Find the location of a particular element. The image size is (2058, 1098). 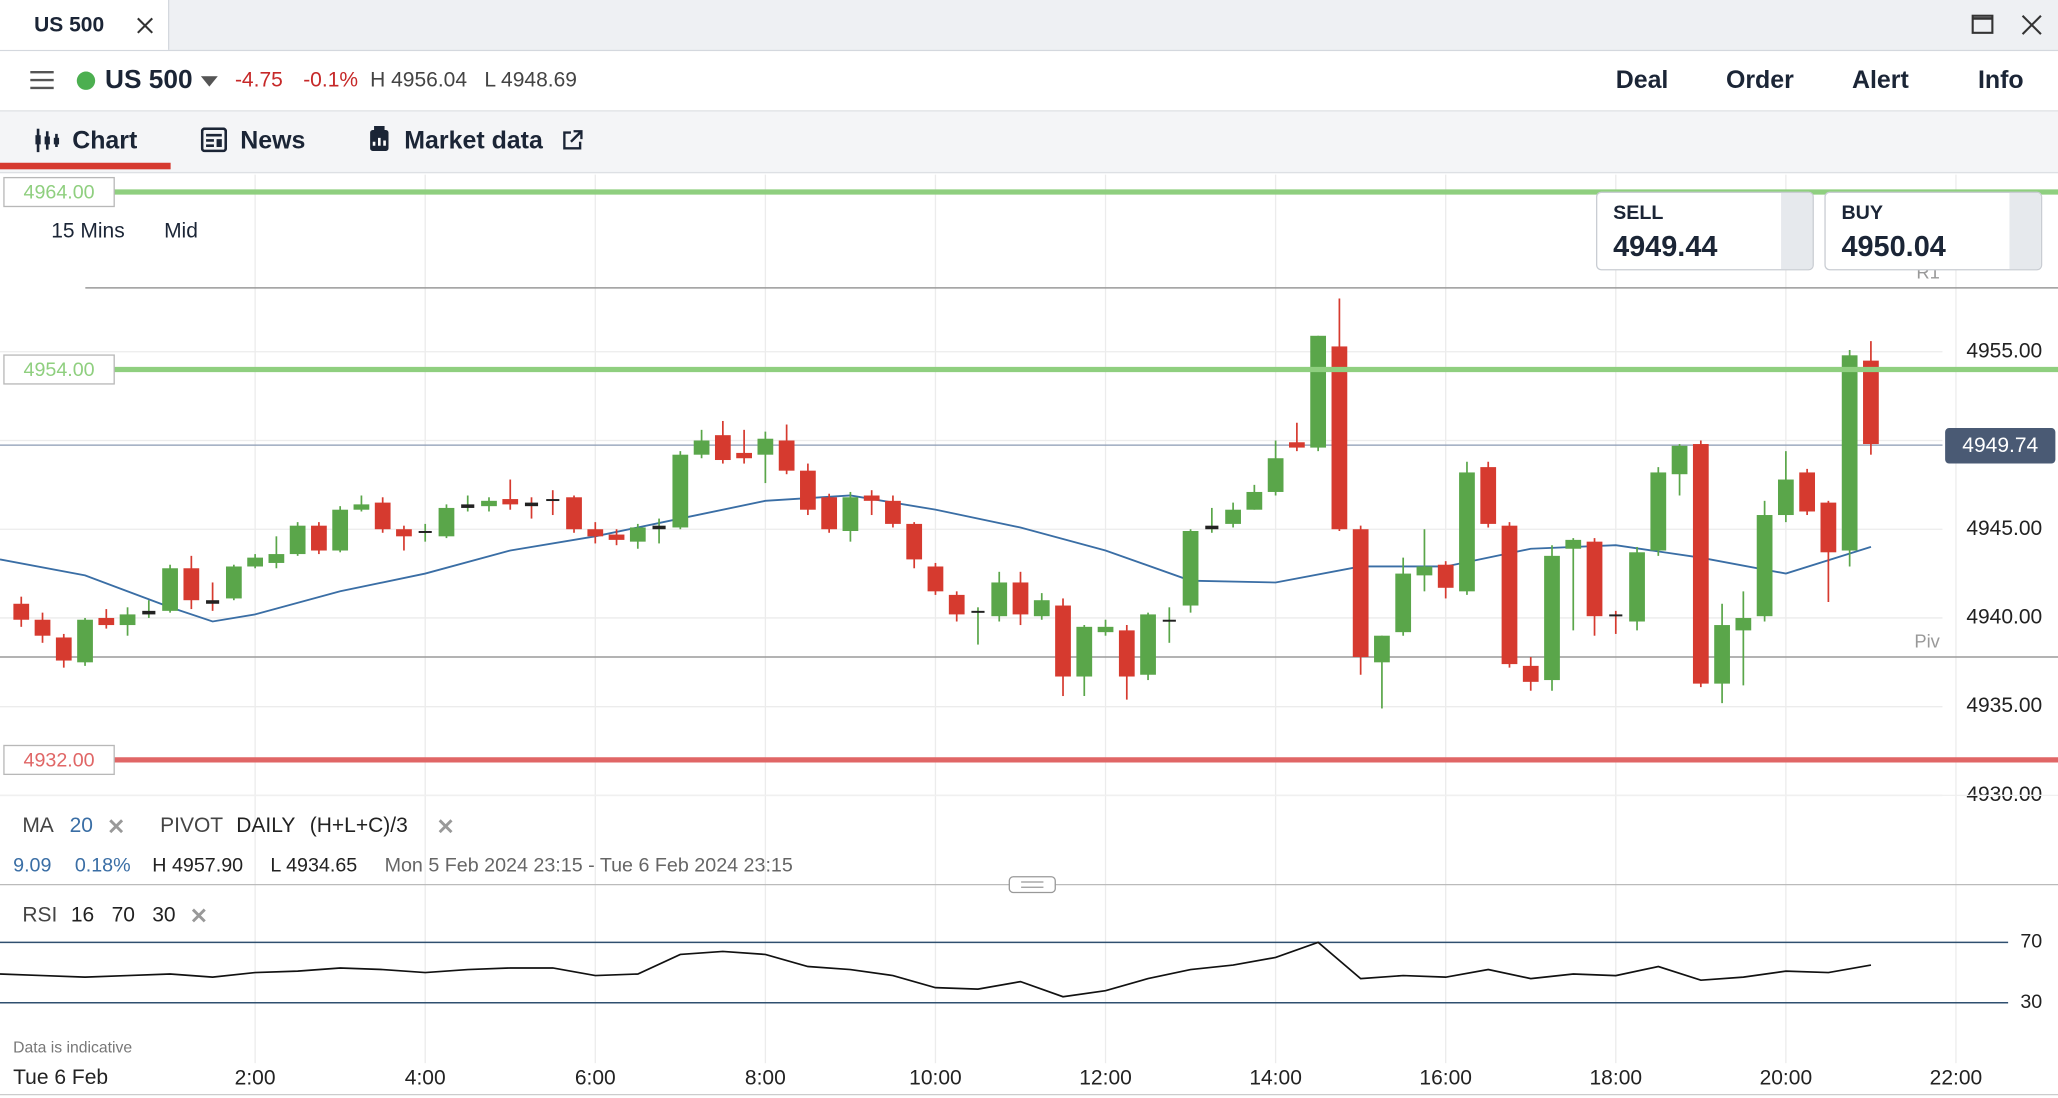

hamburger-icon is located at coordinates (42, 80).